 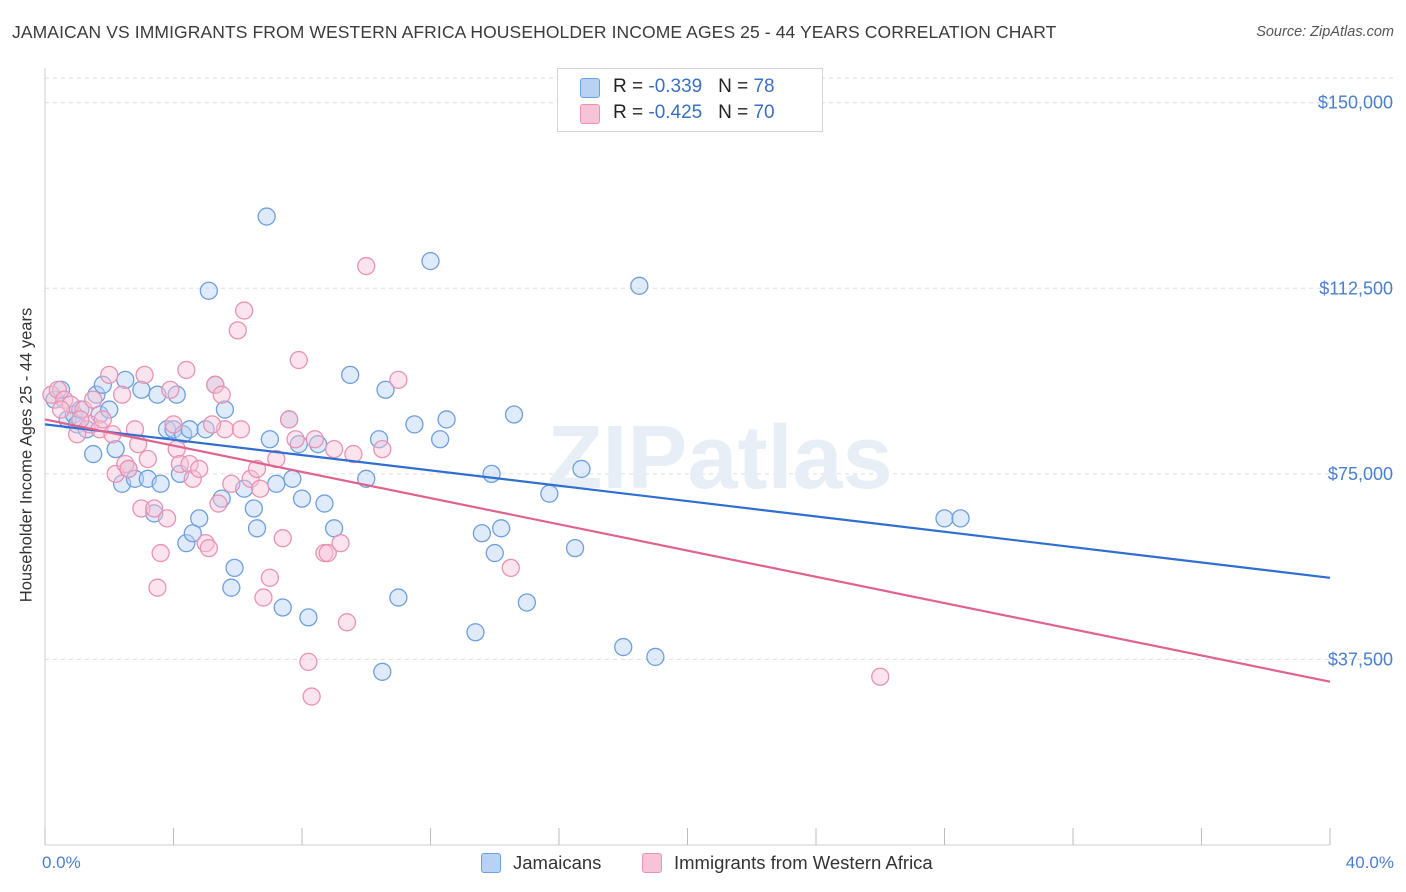 I want to click on series-label-immigrants: Immigrants from Western Africa, so click(x=803, y=862).